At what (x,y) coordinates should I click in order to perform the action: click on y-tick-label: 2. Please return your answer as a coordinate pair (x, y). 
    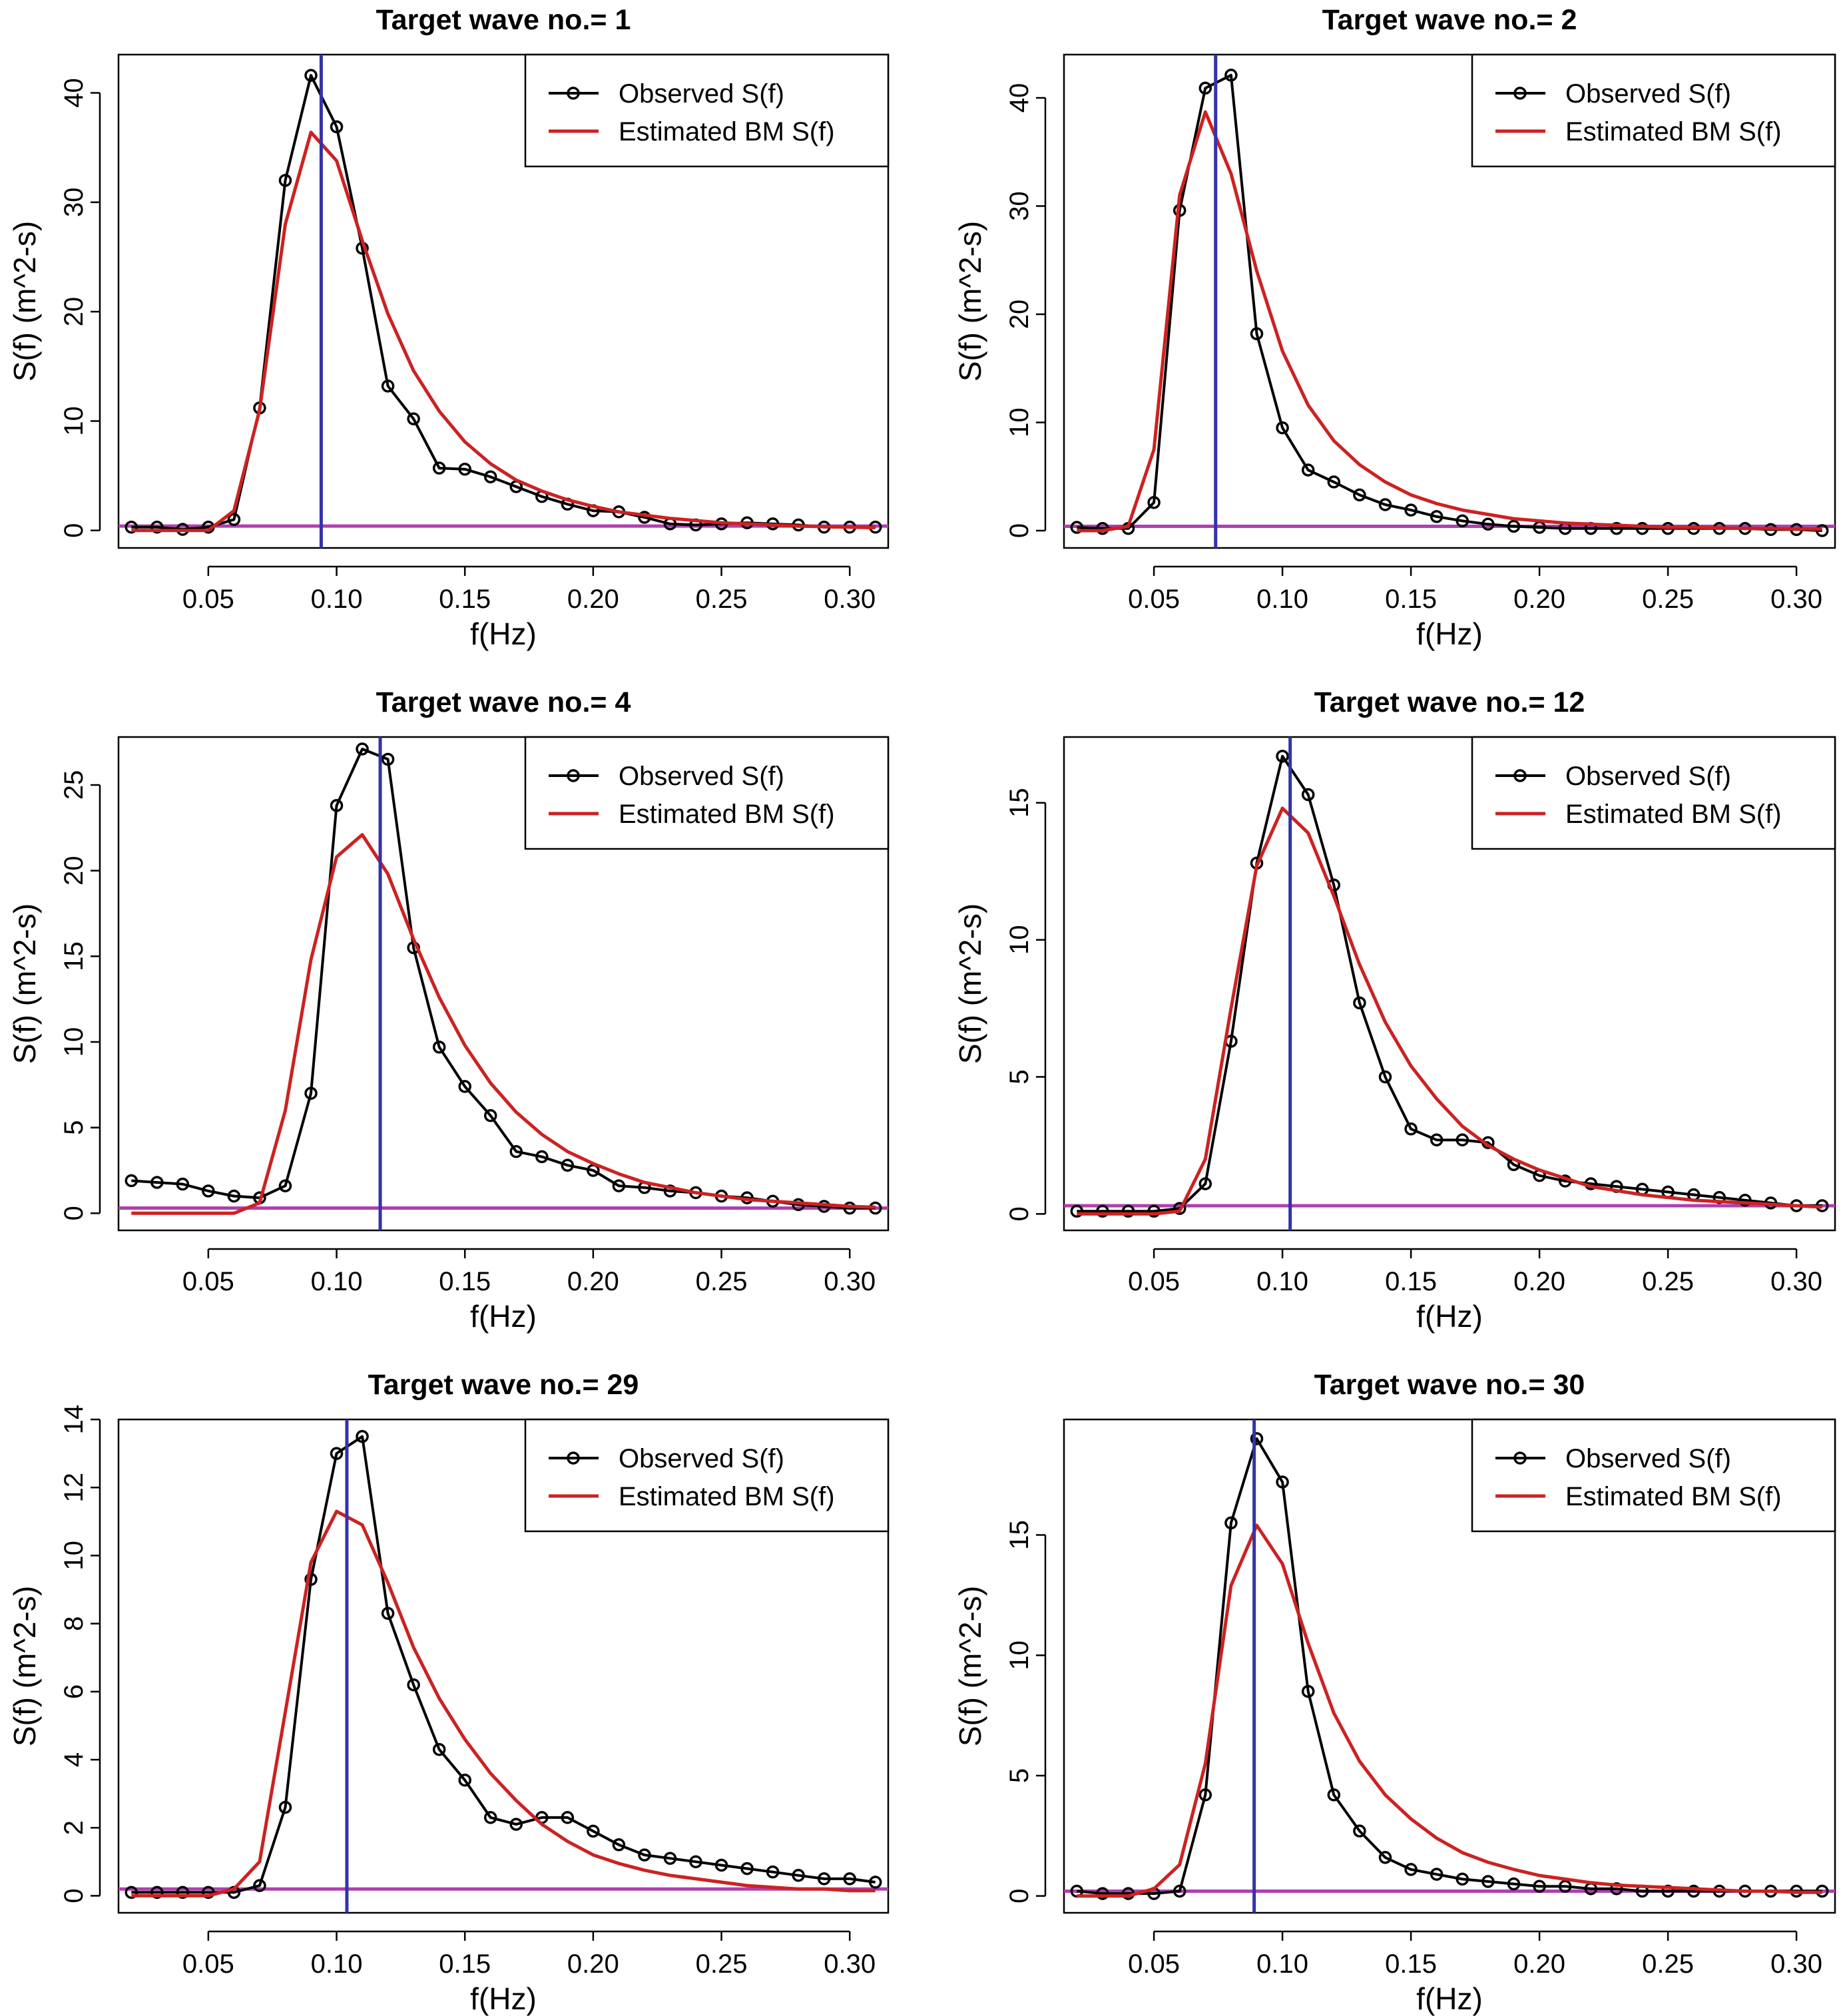
    Looking at the image, I should click on (74, 1827).